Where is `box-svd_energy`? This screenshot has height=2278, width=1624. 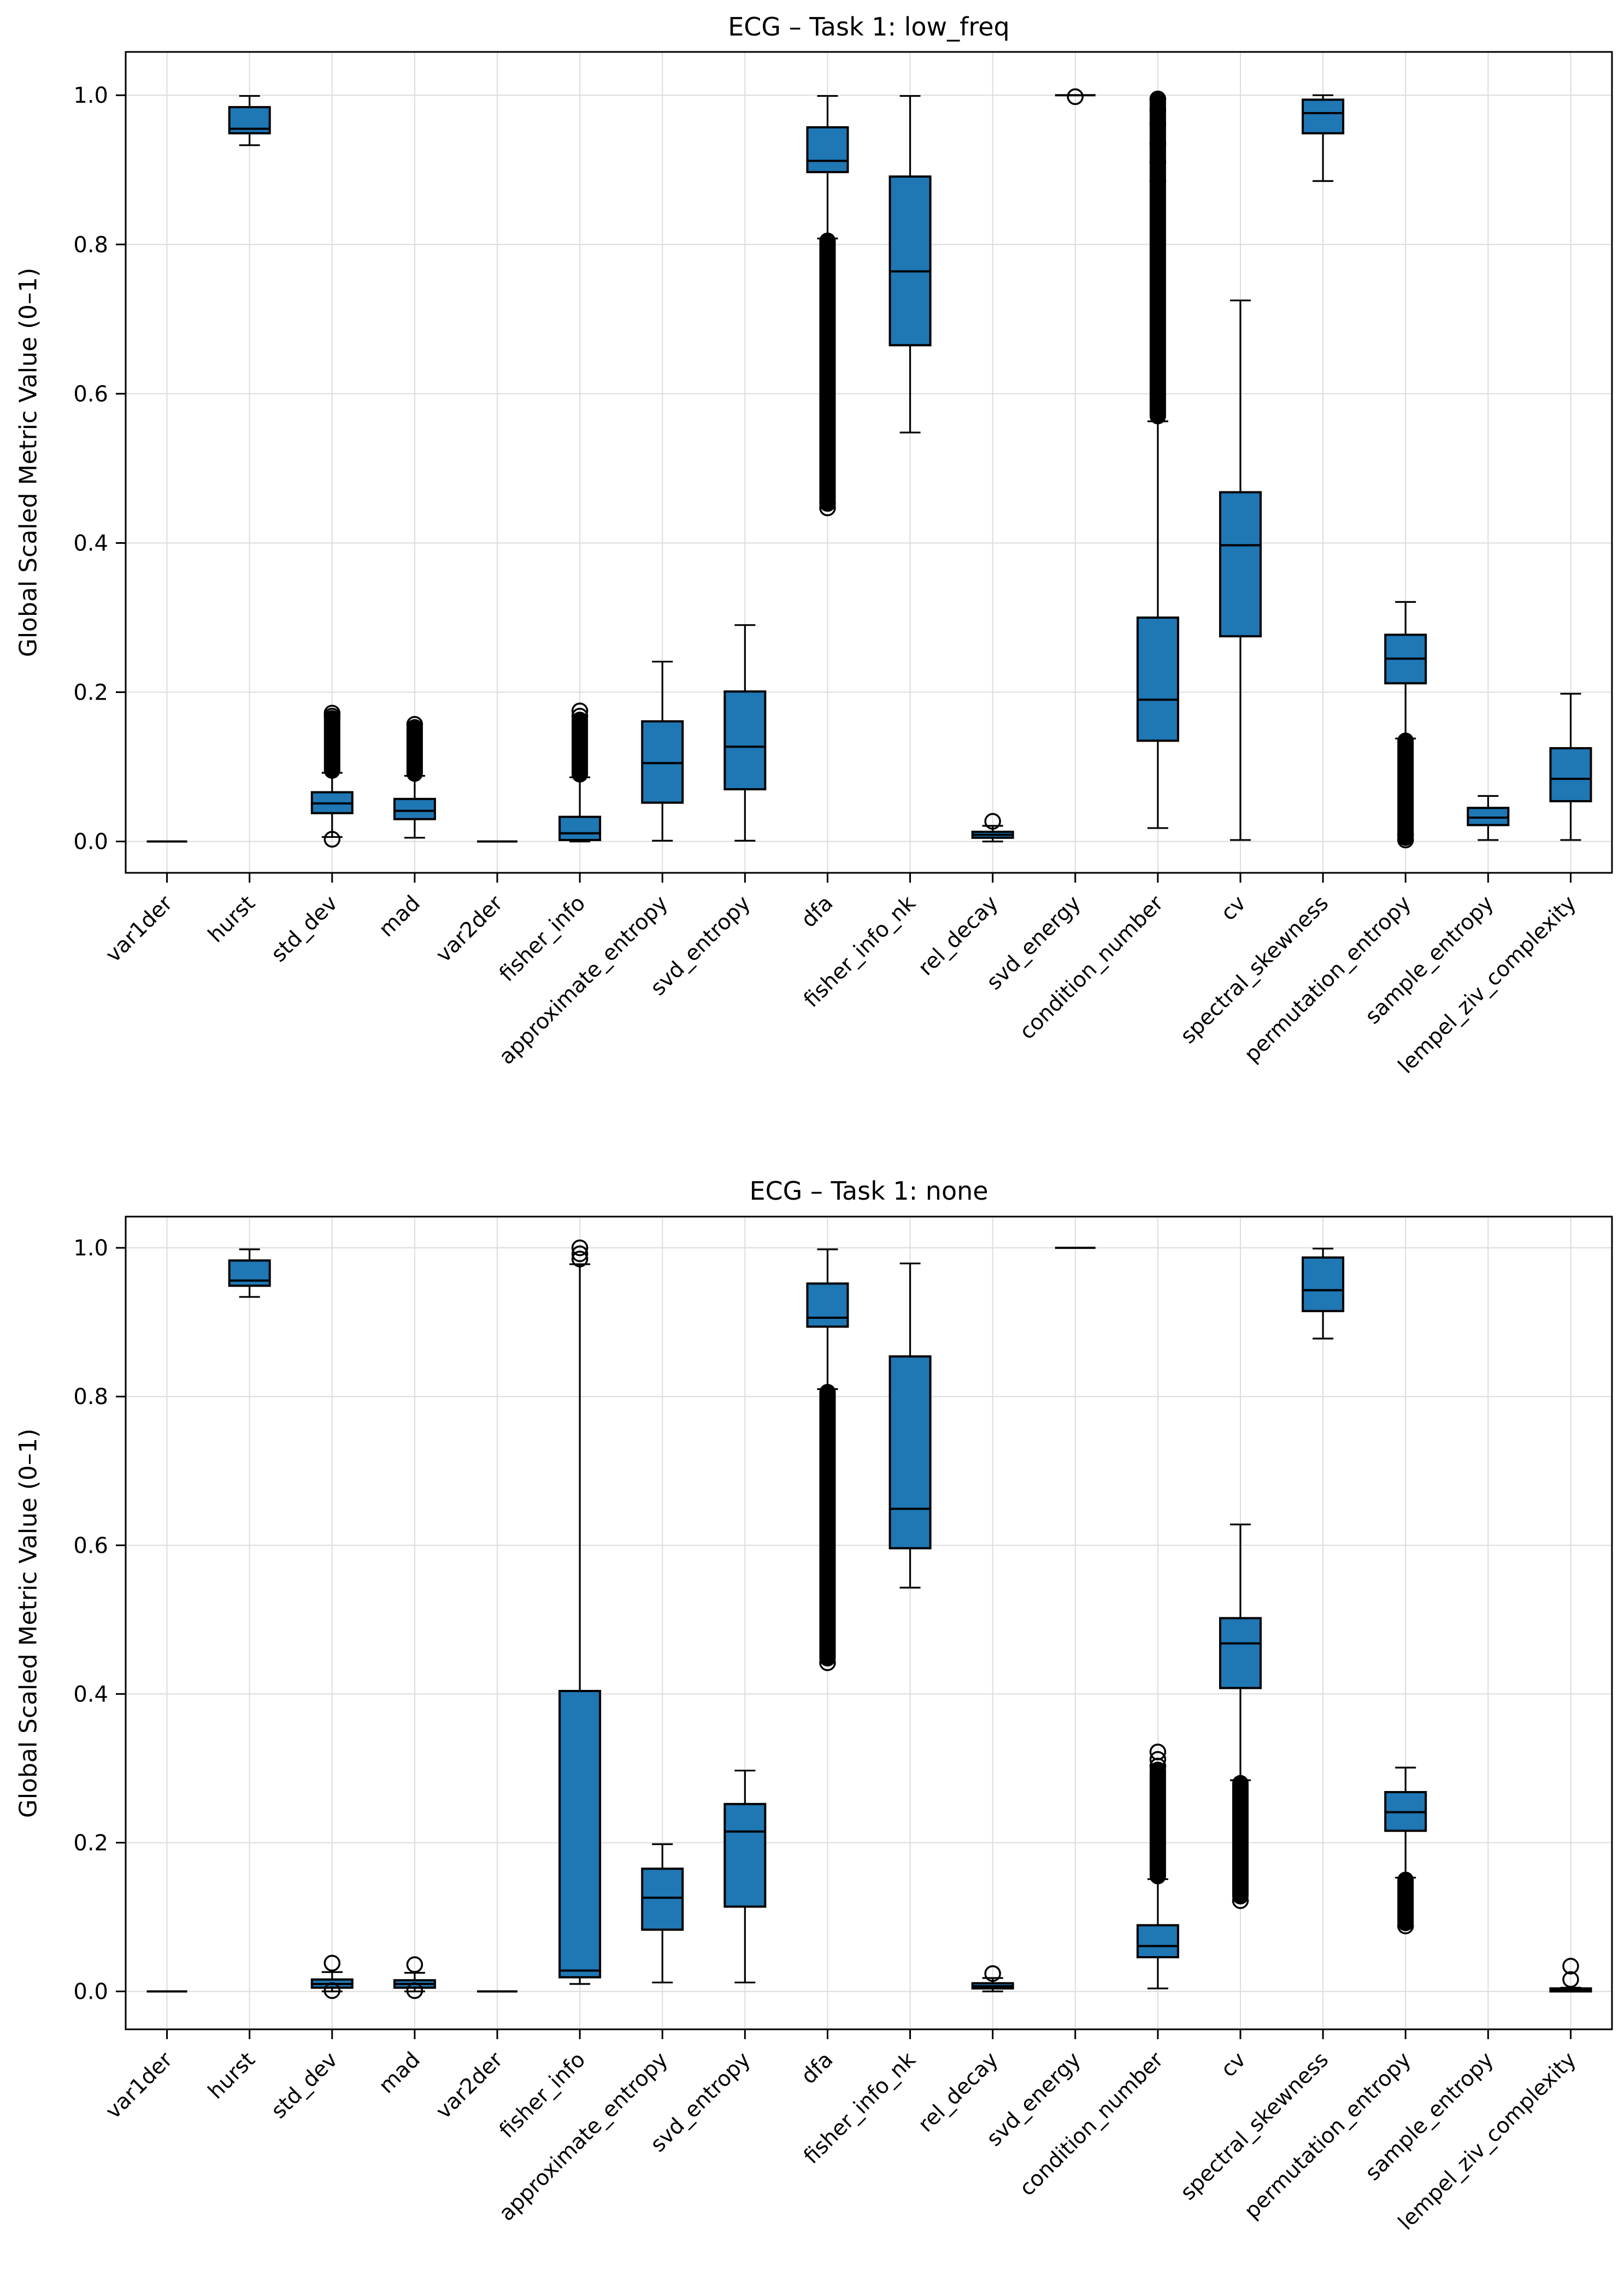
box-svd_energy is located at coordinates (1075, 96).